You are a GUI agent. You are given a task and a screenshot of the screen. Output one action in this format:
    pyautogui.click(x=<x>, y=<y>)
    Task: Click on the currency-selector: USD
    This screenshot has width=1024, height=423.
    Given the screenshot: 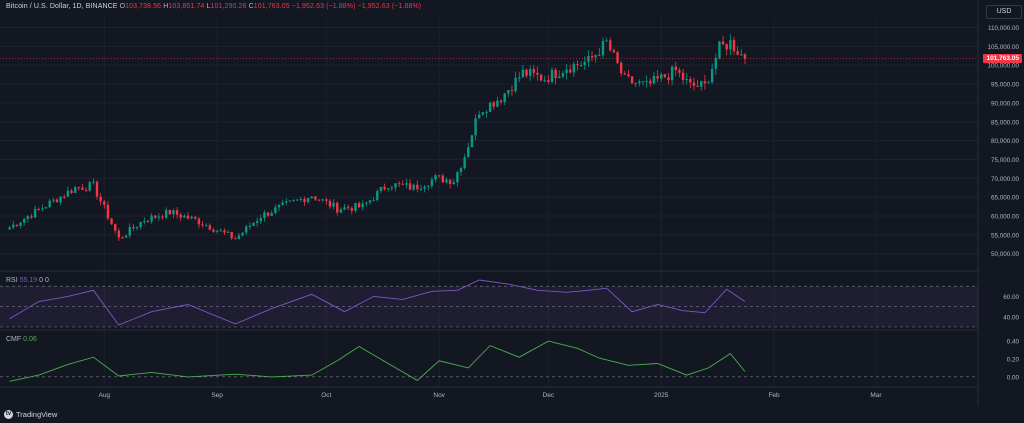 What is the action you would take?
    pyautogui.click(x=1004, y=12)
    